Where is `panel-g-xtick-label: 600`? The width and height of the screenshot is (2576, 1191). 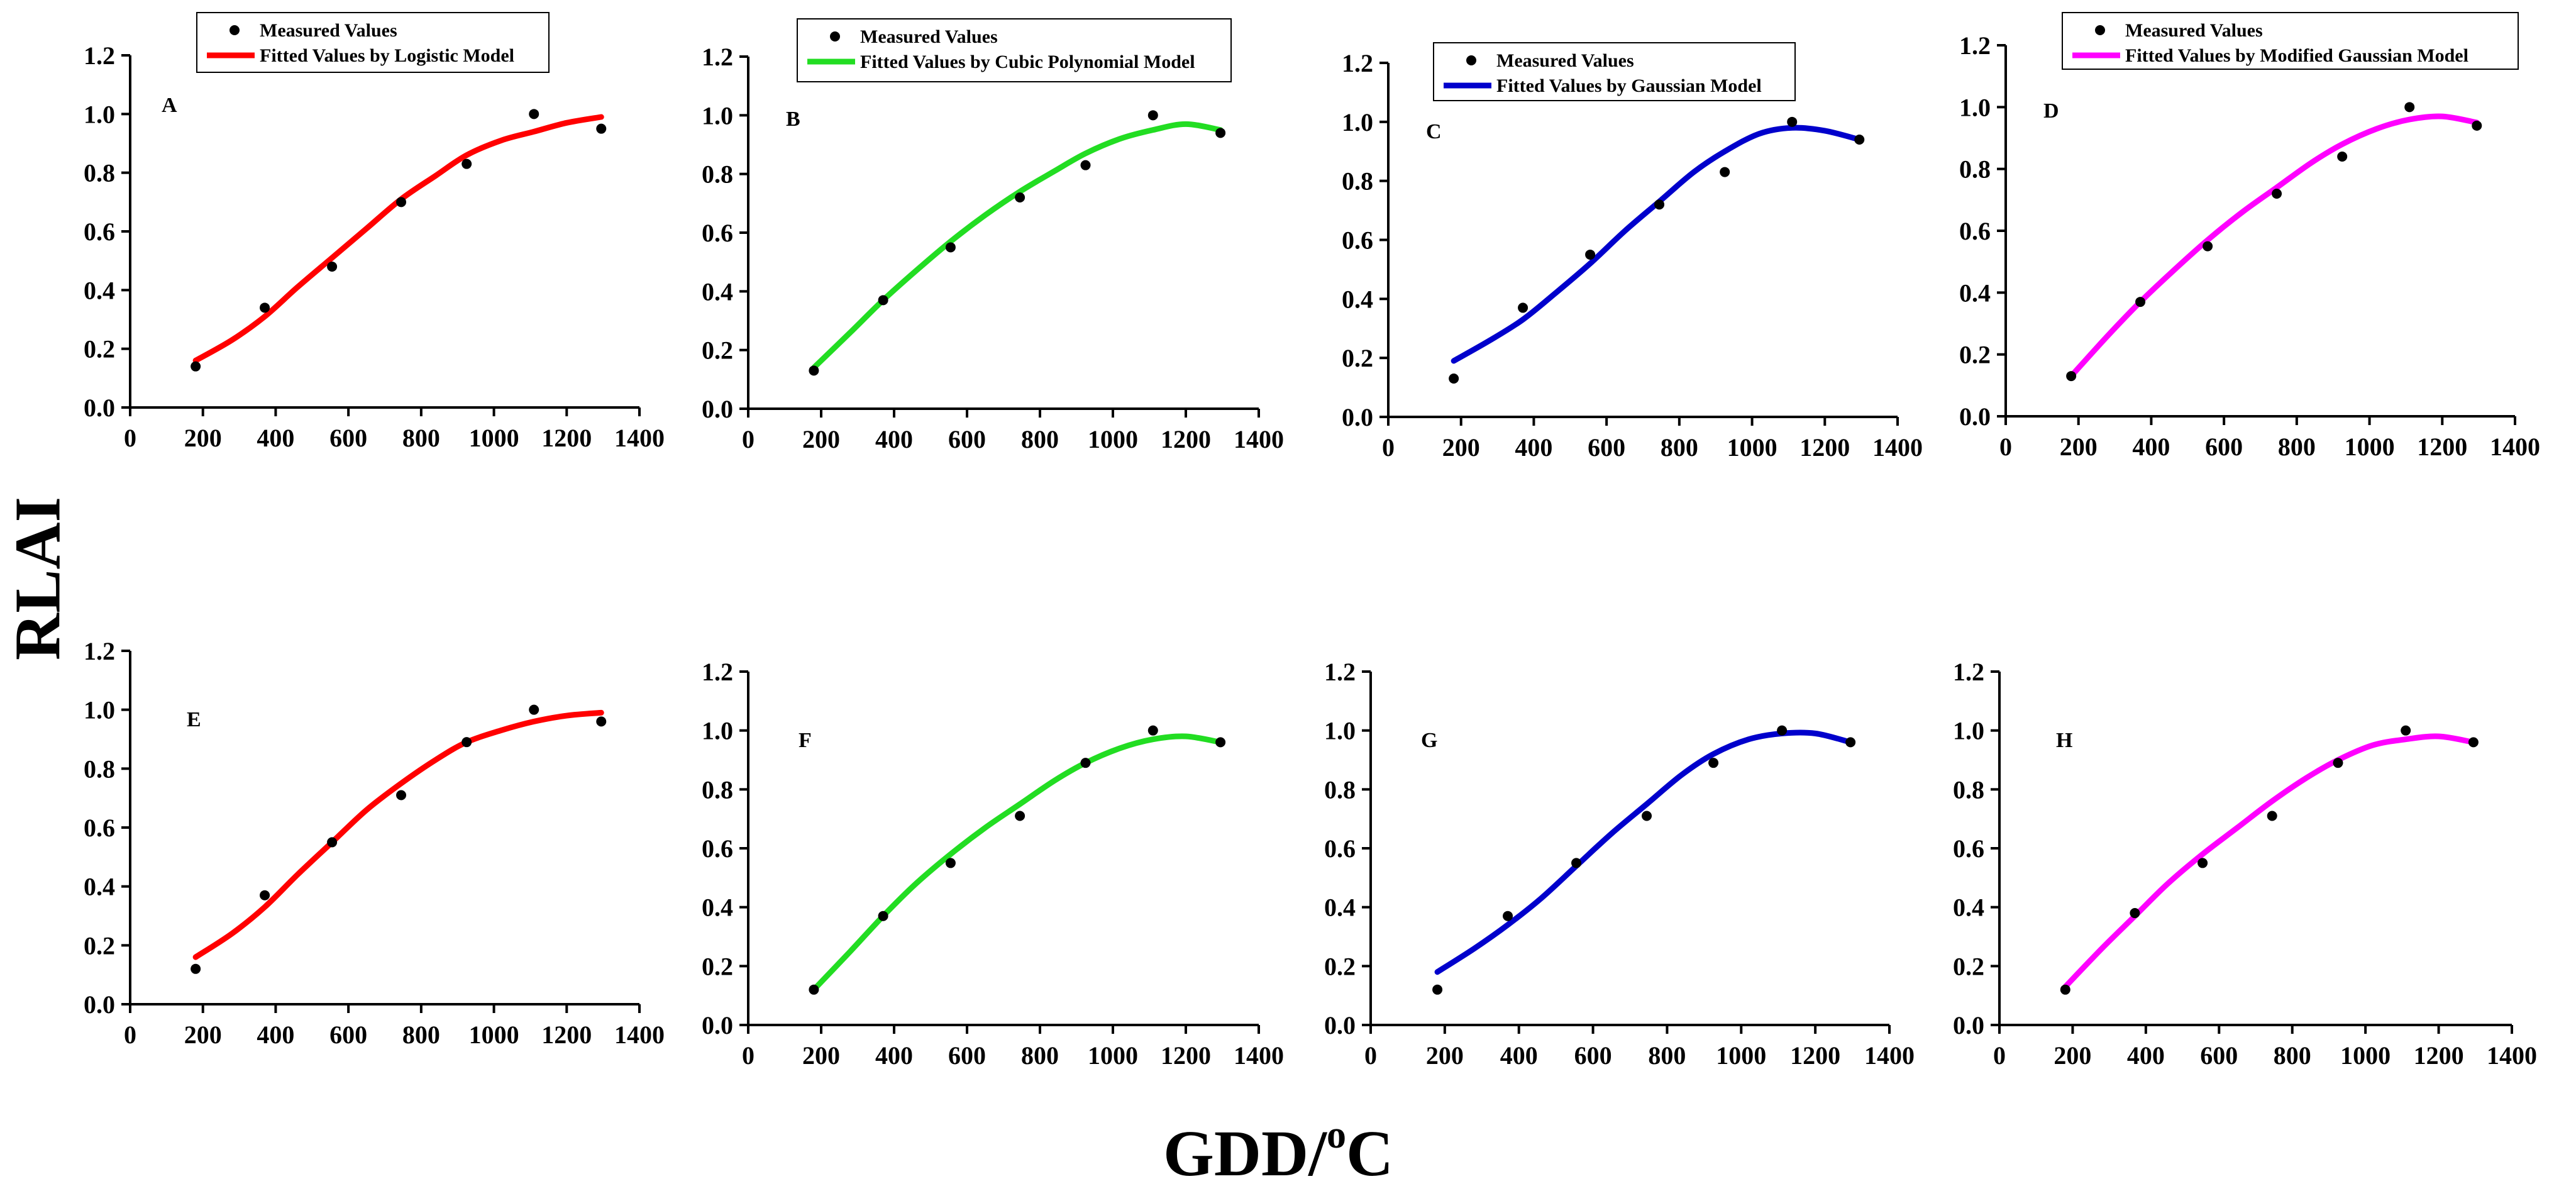
panel-g-xtick-label: 600 is located at coordinates (1593, 1055).